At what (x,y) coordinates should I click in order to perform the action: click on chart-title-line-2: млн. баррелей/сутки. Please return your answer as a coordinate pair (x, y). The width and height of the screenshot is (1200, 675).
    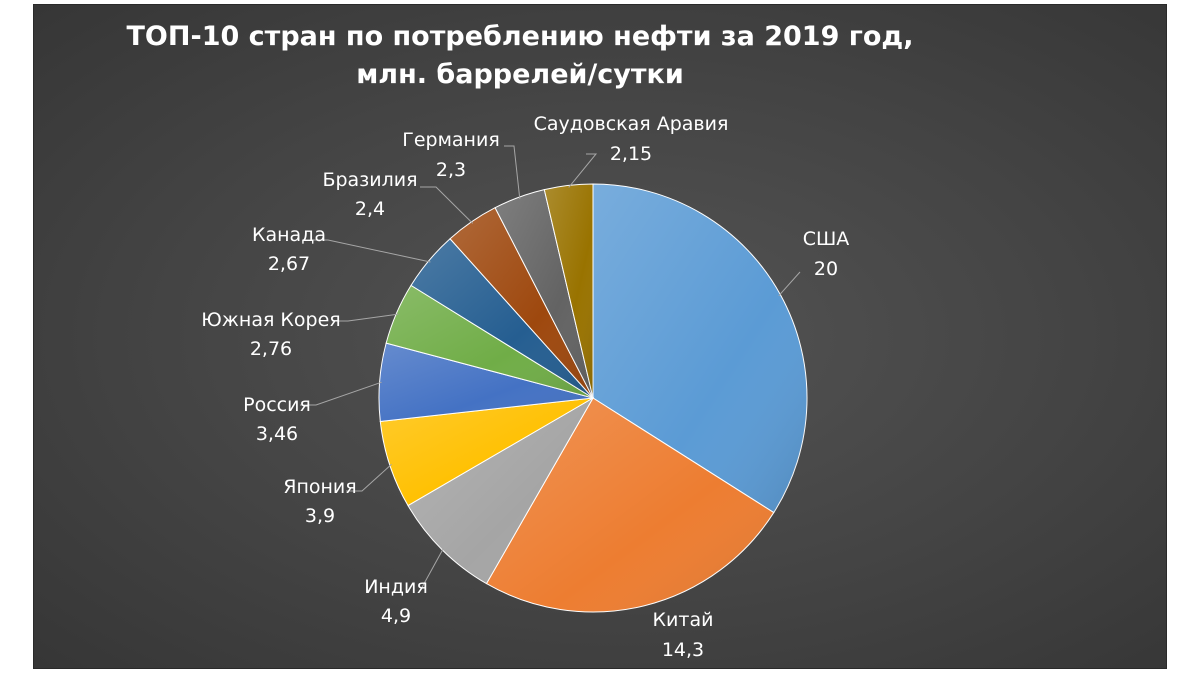
    Looking at the image, I should click on (520, 74).